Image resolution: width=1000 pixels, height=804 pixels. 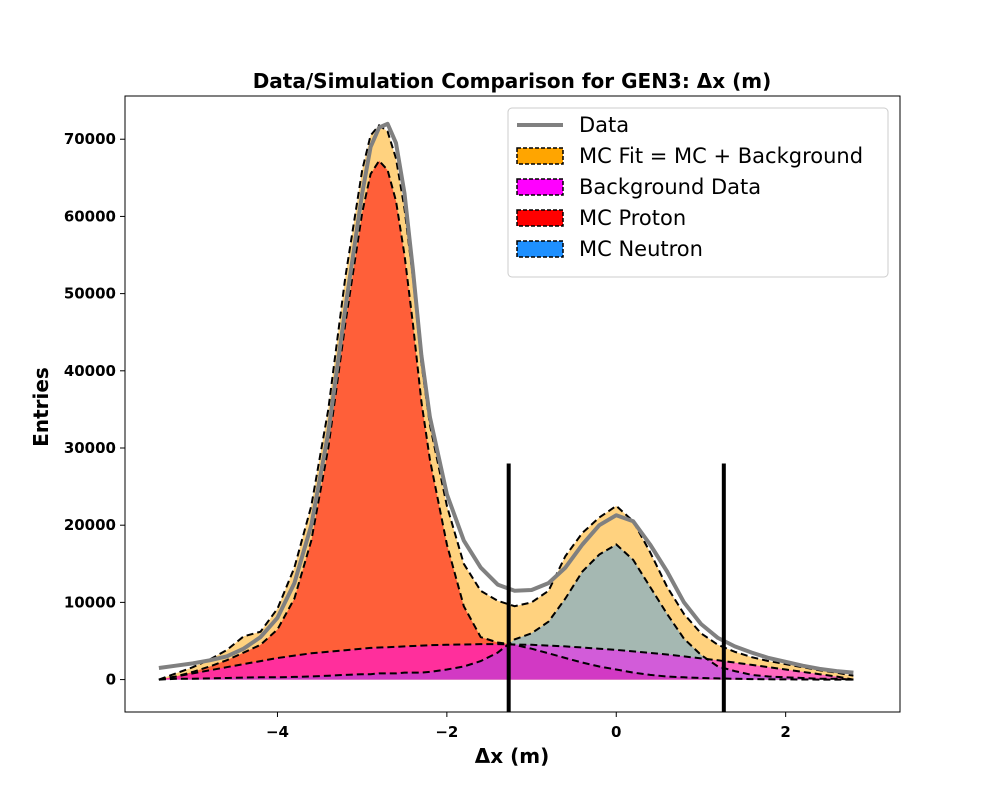 I want to click on y-tick-label: 70000, so click(x=90, y=139).